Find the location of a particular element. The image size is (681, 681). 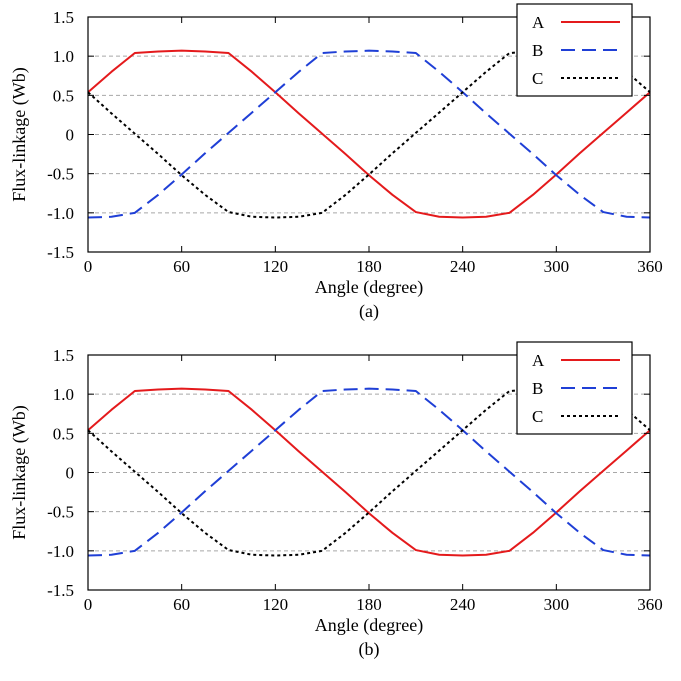

figure-caption: (a) is located at coordinates (369, 311).